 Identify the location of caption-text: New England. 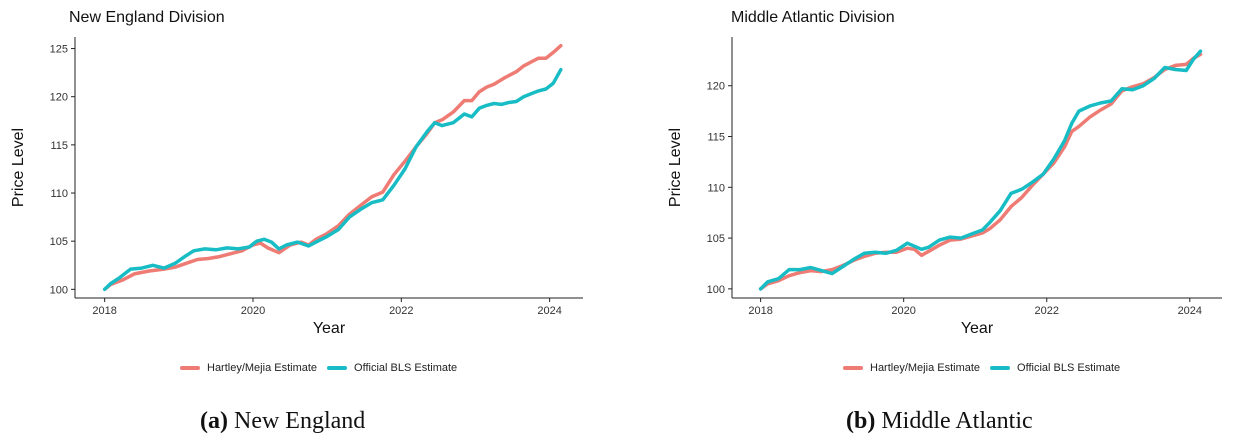
(299, 421).